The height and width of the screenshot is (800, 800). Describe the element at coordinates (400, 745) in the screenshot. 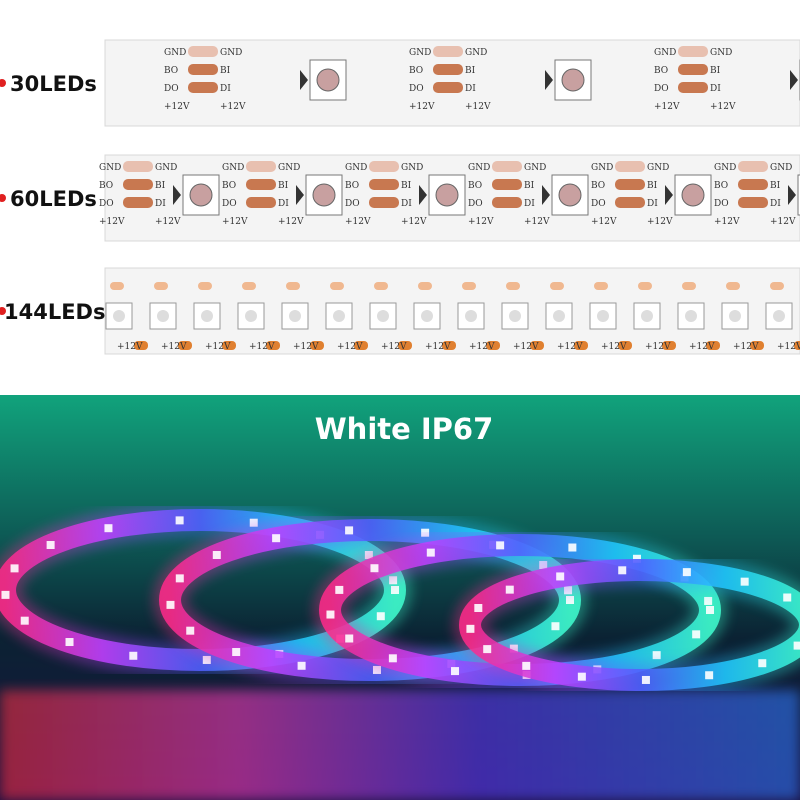

I see `reflection` at that location.